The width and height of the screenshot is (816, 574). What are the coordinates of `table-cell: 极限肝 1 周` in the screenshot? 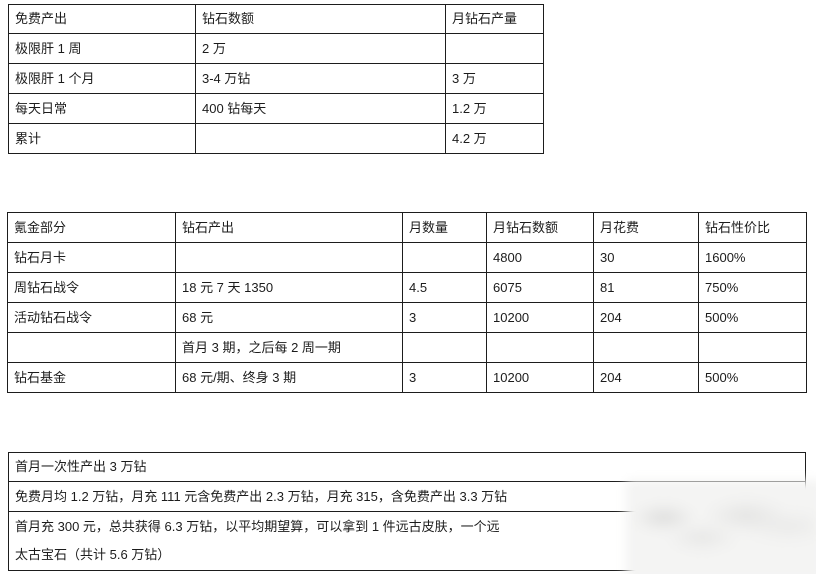 It's located at (102, 48).